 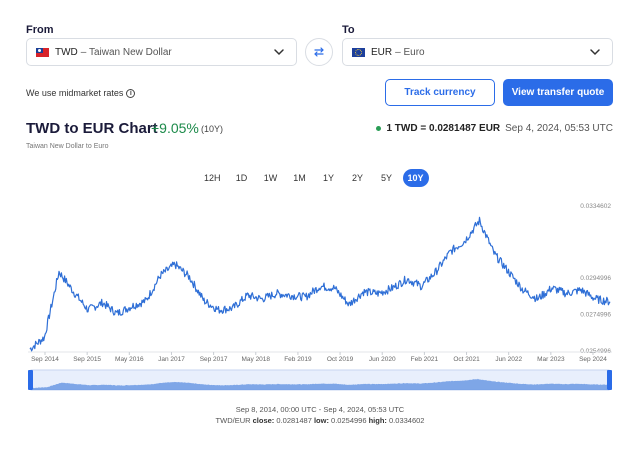 What do you see at coordinates (87, 359) in the screenshot?
I see `x-tick-label: Sep 2015` at bounding box center [87, 359].